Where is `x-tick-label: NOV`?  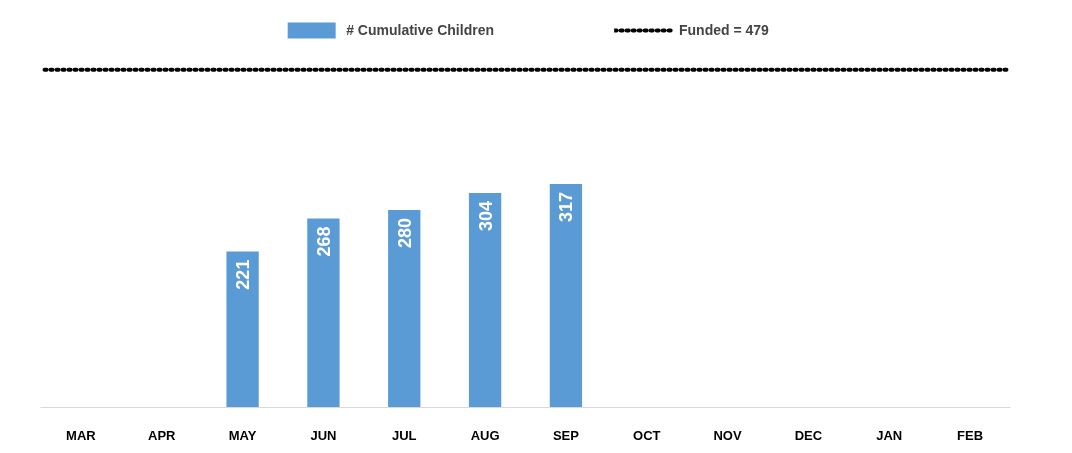 x-tick-label: NOV is located at coordinates (727, 435).